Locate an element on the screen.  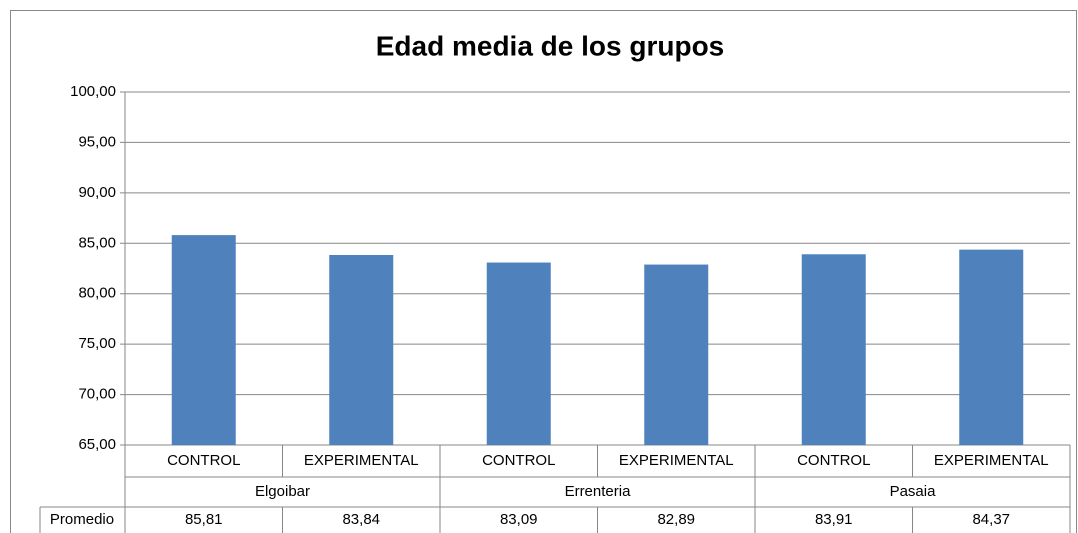
legend-label: Promedio is located at coordinates (82, 519).